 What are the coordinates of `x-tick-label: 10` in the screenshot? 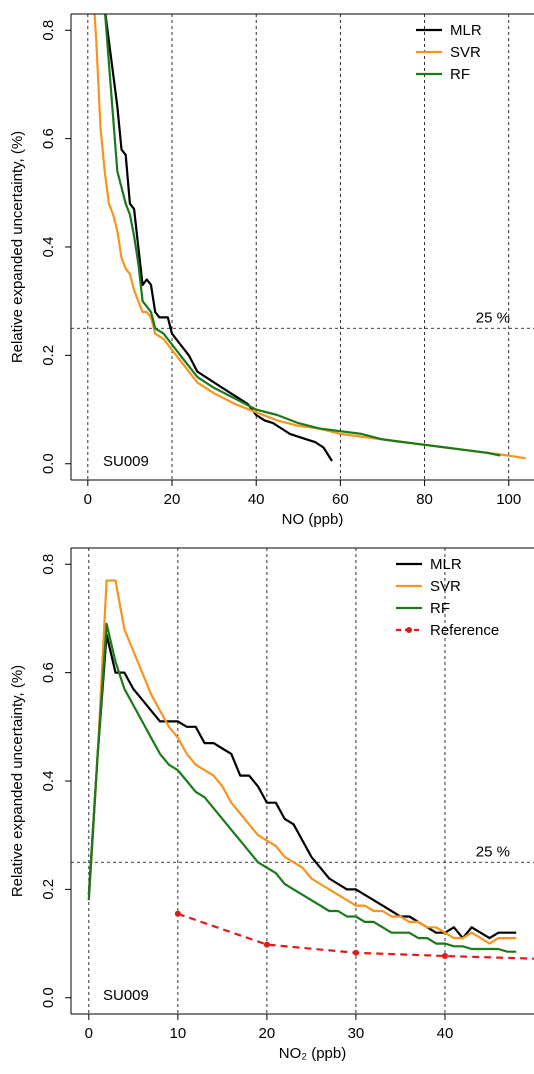 It's located at (178, 1033).